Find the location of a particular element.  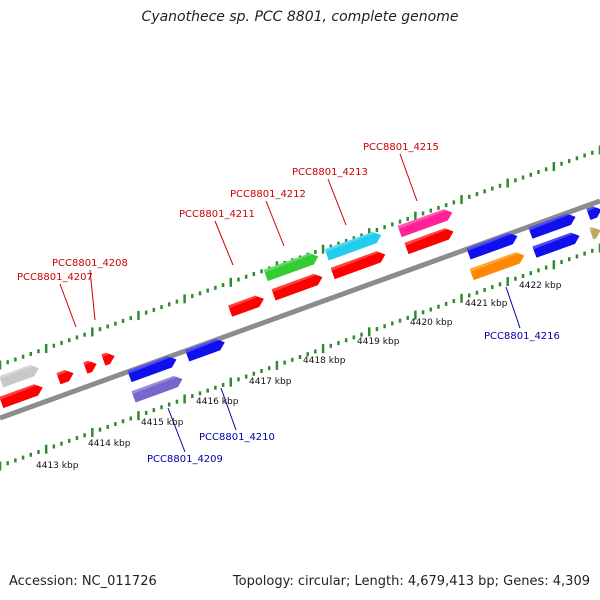

gene-label: PCC8801_4210 is located at coordinates (237, 437).